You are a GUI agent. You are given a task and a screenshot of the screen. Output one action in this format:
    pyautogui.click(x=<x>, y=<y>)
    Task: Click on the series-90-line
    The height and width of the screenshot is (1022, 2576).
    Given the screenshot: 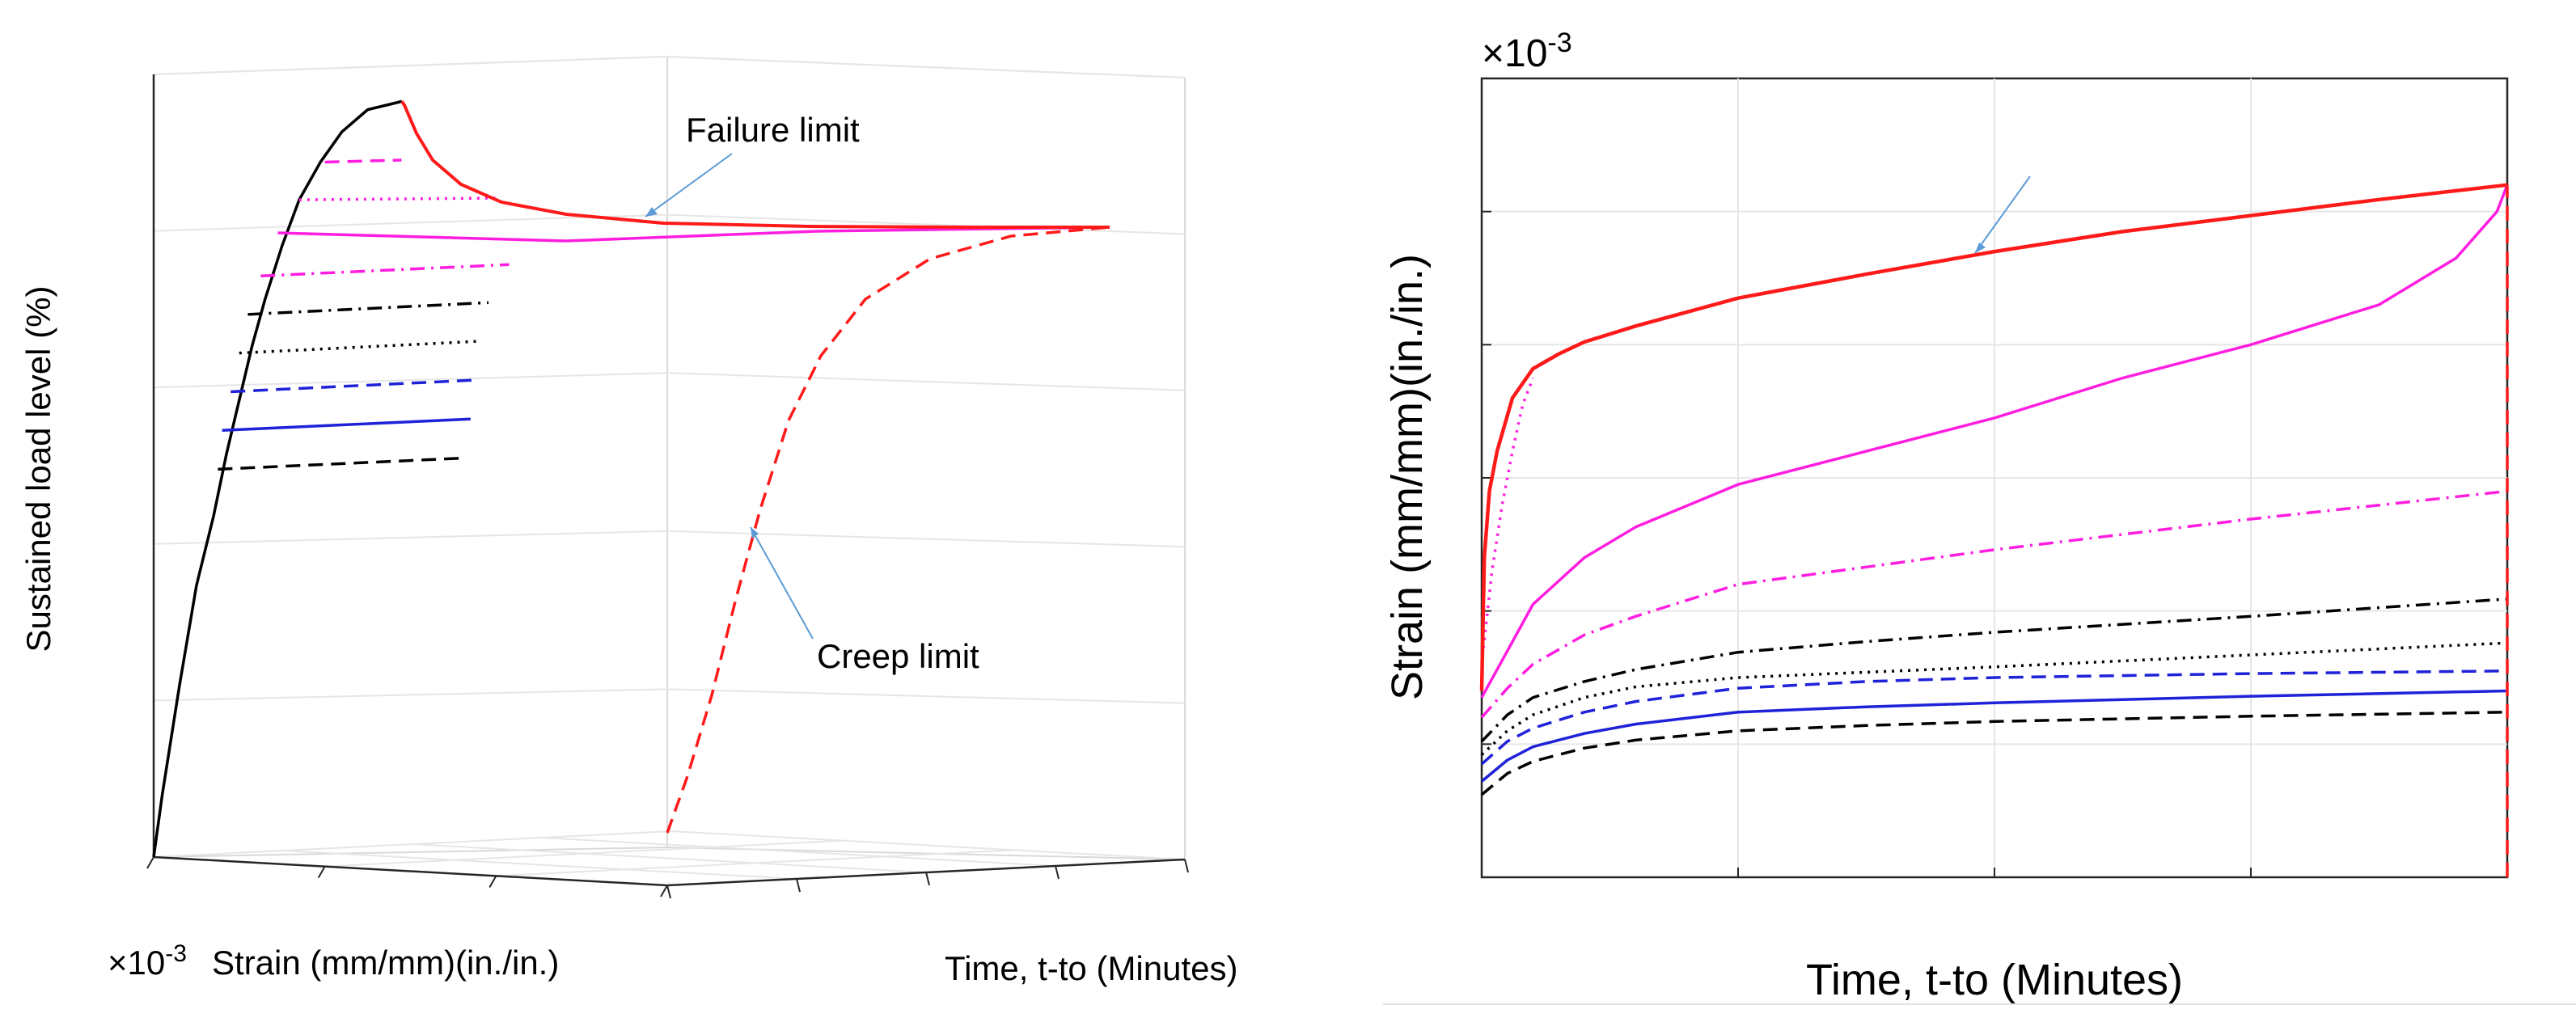 What is the action you would take?
    pyautogui.click(x=363, y=161)
    